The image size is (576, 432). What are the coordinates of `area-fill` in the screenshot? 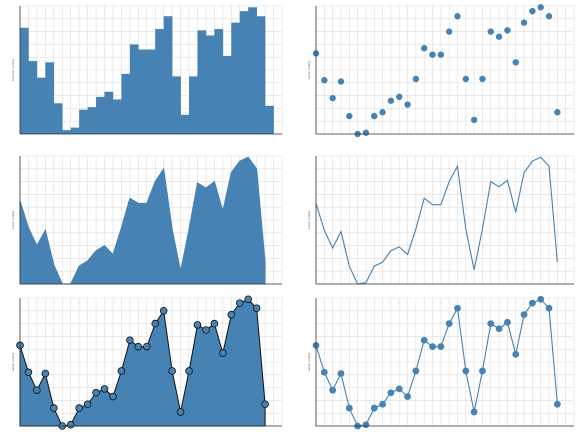 It's located at (142, 220).